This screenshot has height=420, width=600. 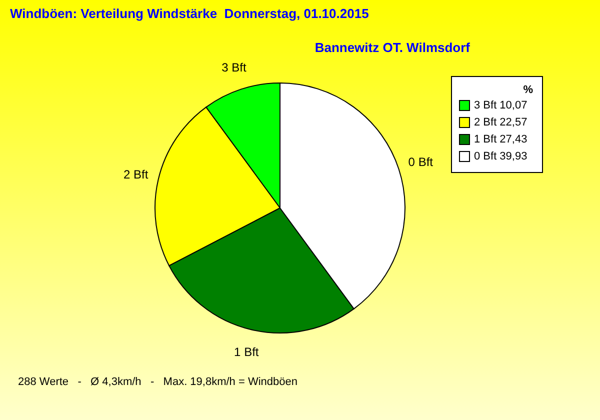 What do you see at coordinates (136, 174) in the screenshot?
I see `slice-label: 2 Bft` at bounding box center [136, 174].